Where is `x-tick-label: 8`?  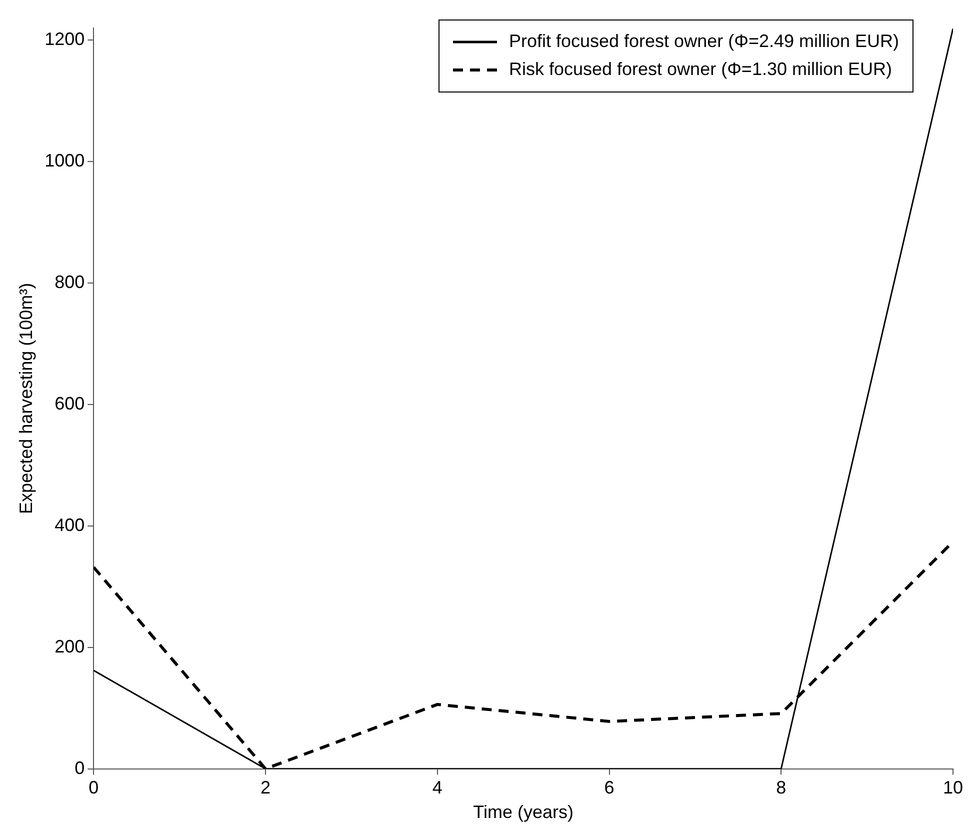
x-tick-label: 8 is located at coordinates (781, 788).